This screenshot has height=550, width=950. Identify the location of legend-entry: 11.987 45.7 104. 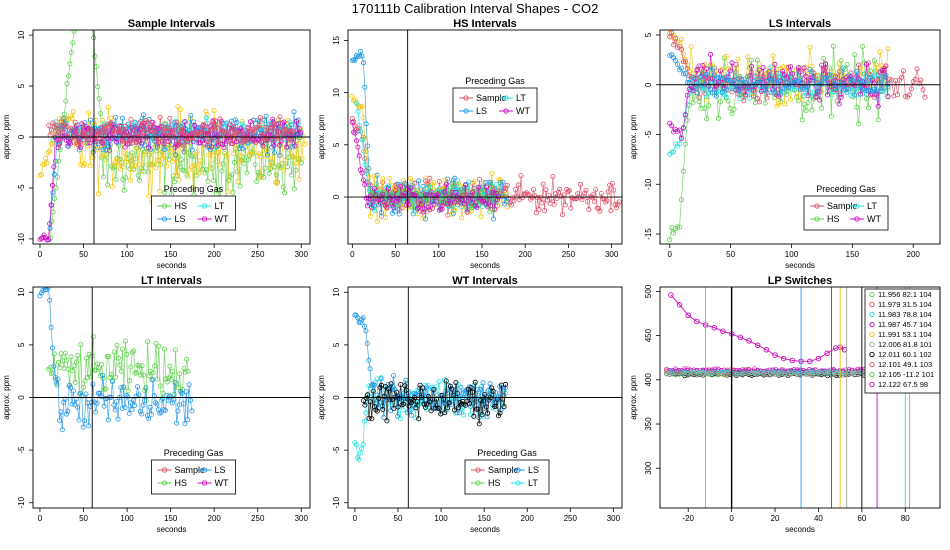
(900, 324).